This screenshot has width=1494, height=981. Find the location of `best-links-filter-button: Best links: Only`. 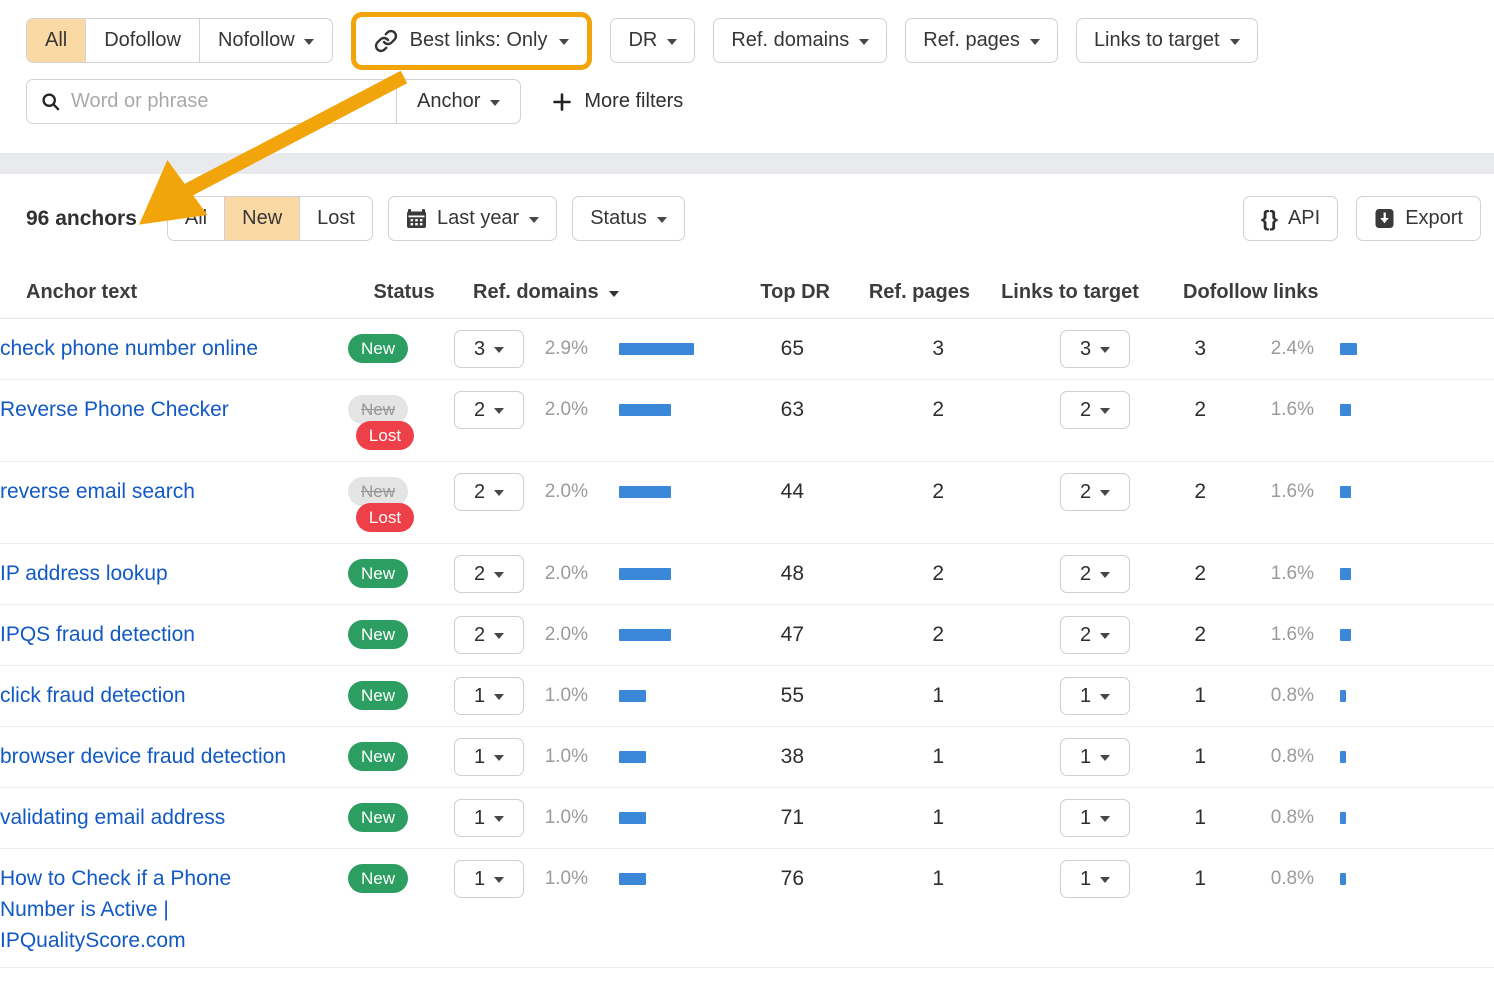

best-links-filter-button: Best links: Only is located at coordinates (471, 40).